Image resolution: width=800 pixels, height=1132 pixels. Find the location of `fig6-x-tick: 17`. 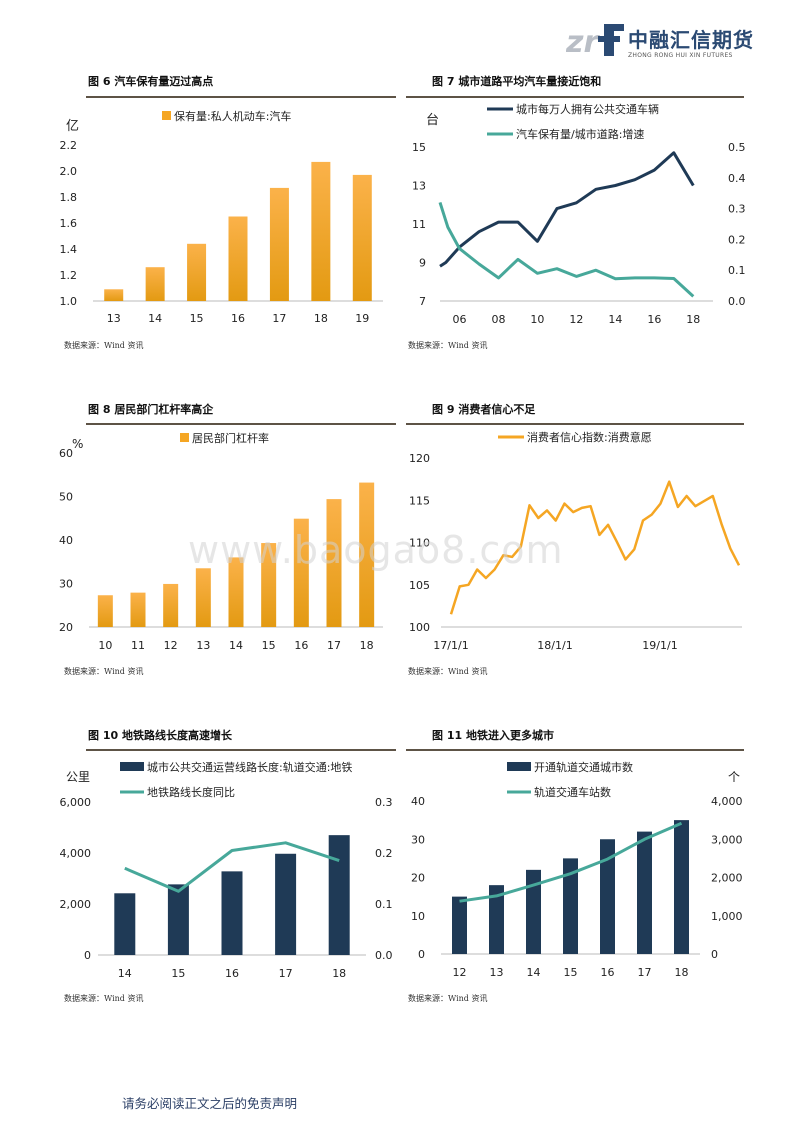

fig6-x-tick: 17 is located at coordinates (279, 318).